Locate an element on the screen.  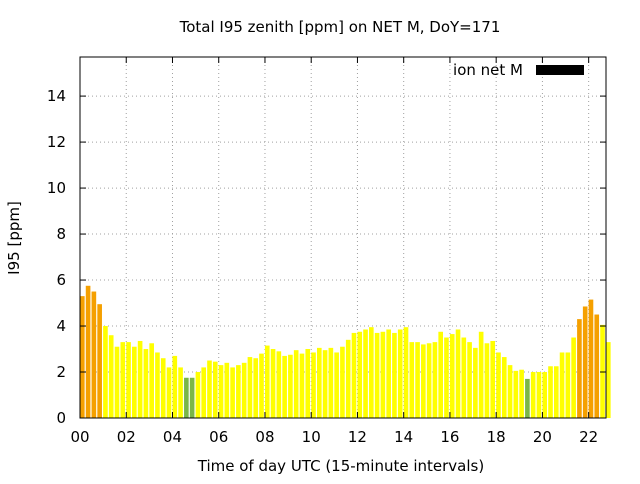
x-tick-label: 14 is located at coordinates (403, 437).